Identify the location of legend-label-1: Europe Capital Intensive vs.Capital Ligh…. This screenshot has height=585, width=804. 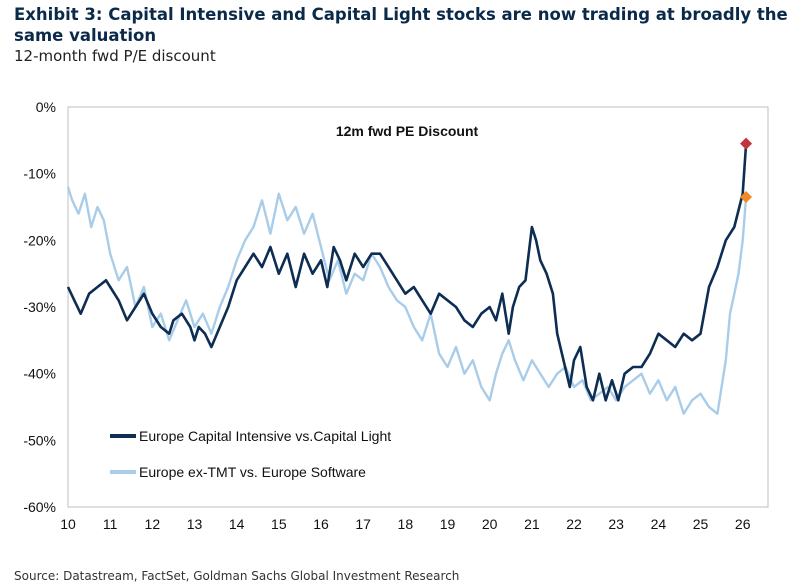
(265, 436).